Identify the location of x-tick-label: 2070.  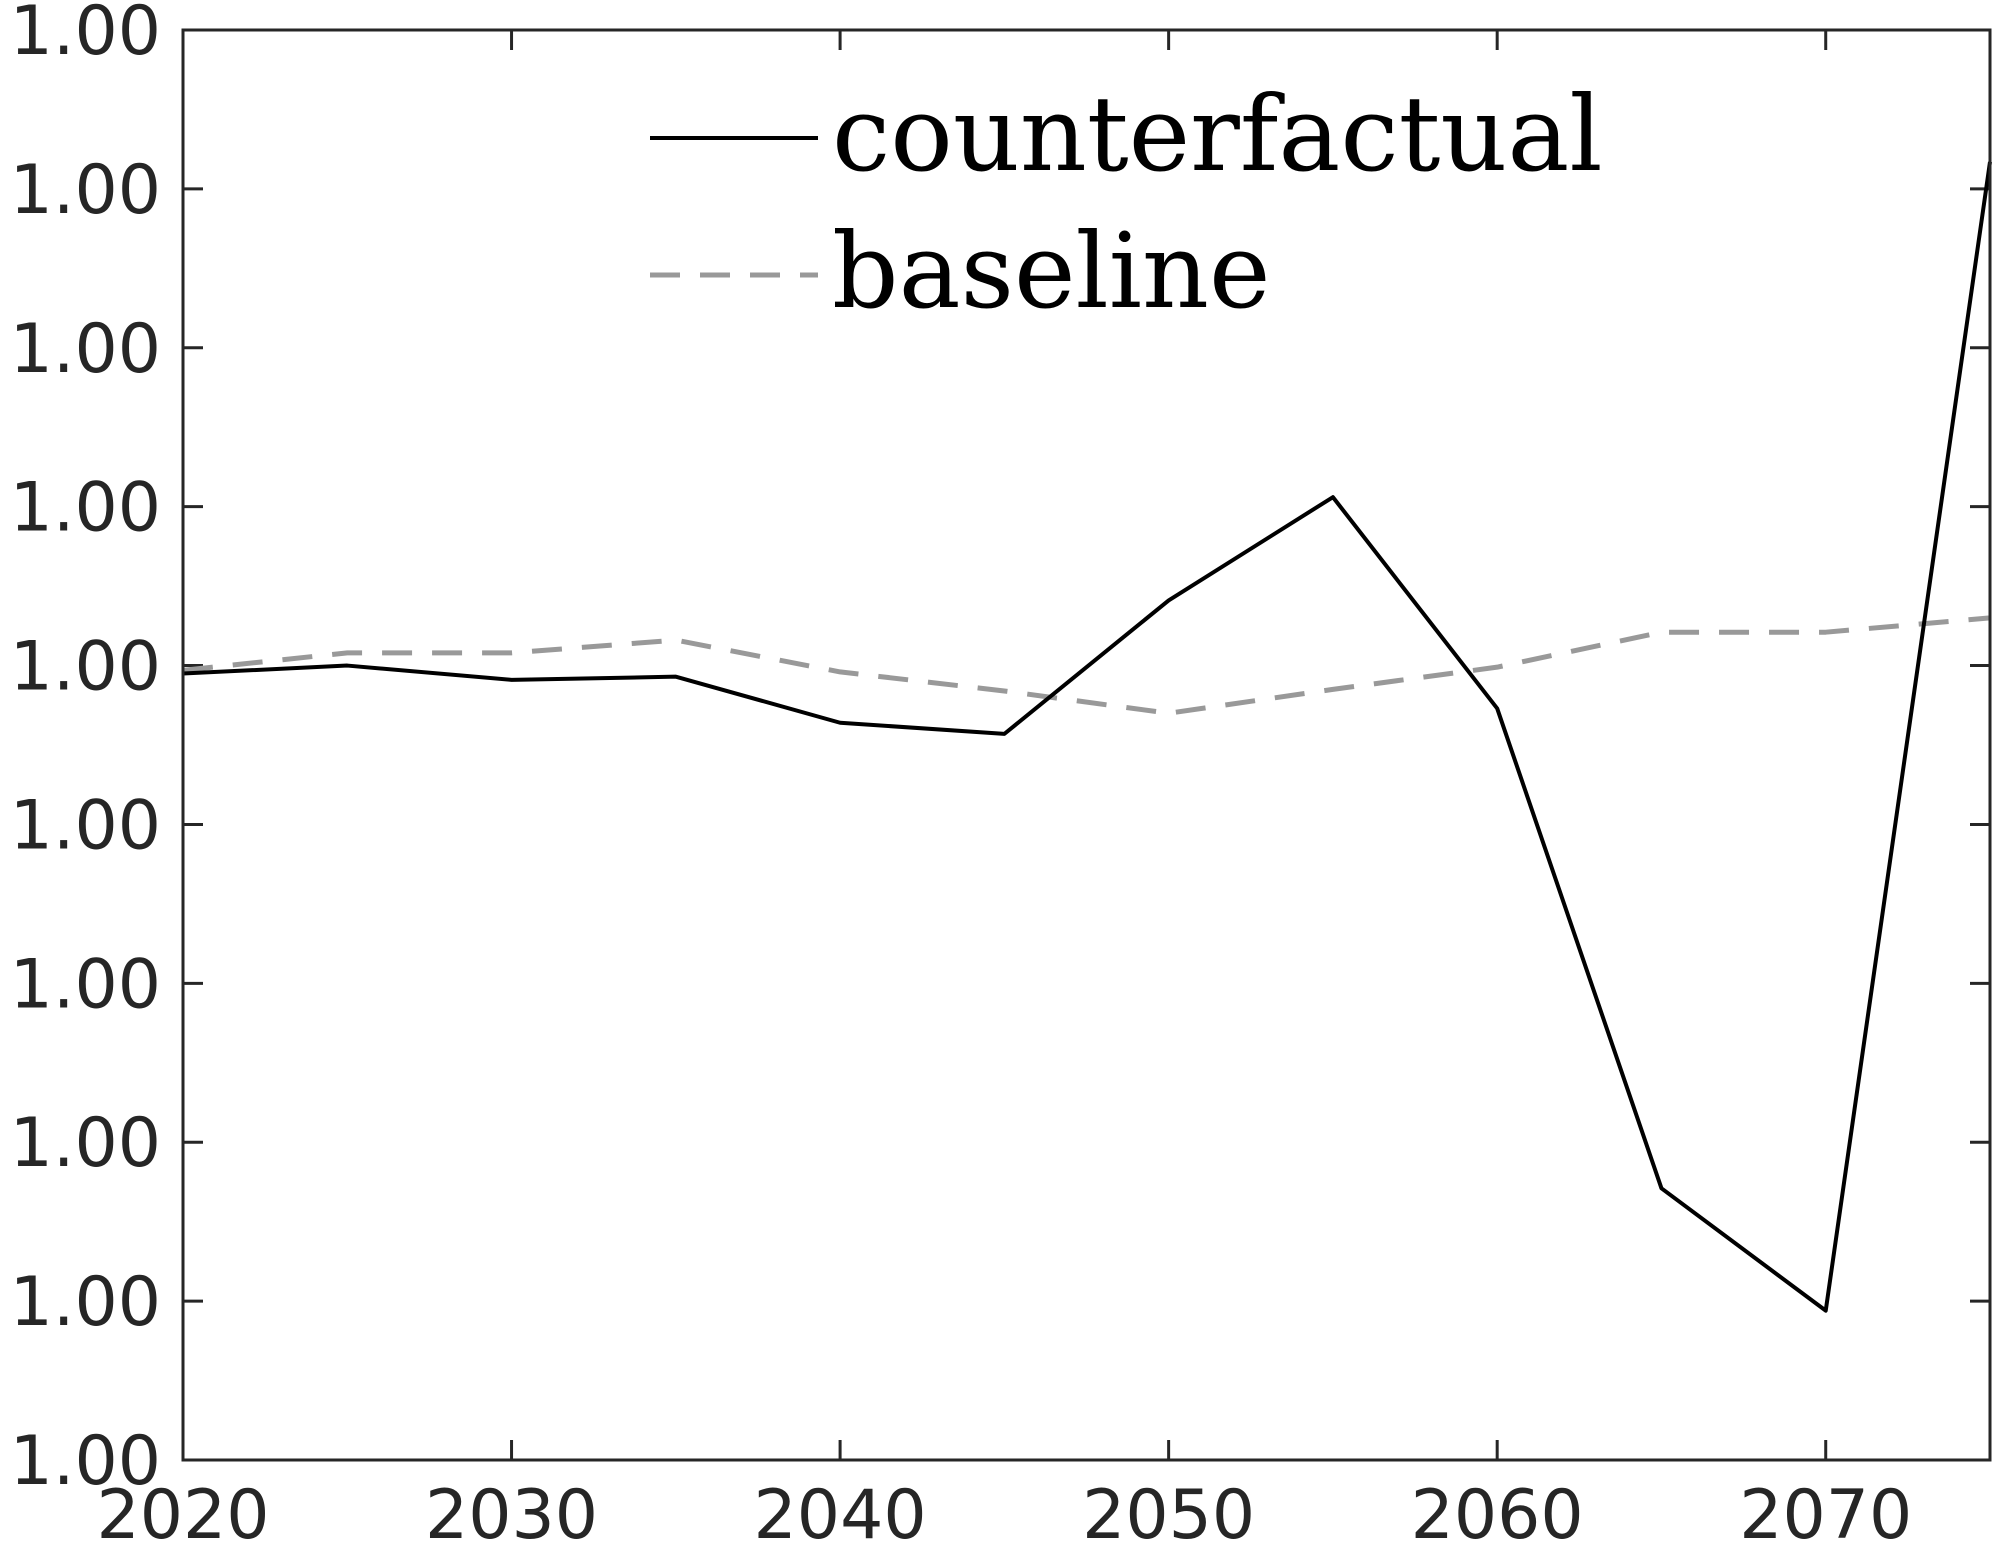
(1825, 1515).